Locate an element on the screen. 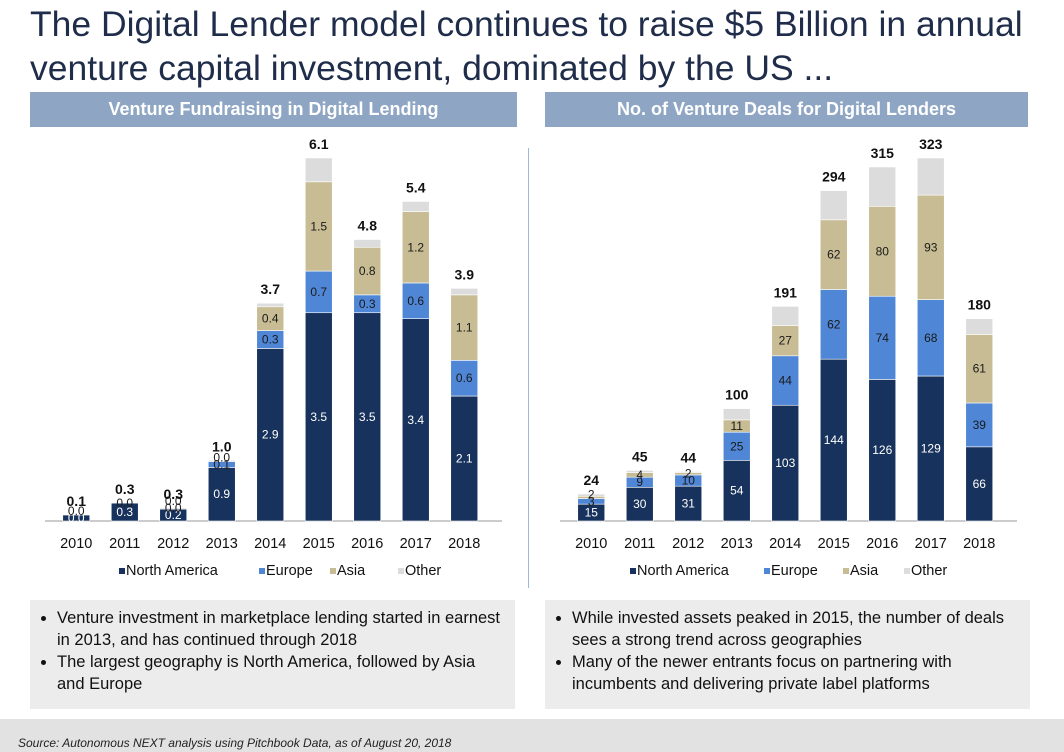 This screenshot has width=1064, height=752. total-label: 0.3 is located at coordinates (174, 494).